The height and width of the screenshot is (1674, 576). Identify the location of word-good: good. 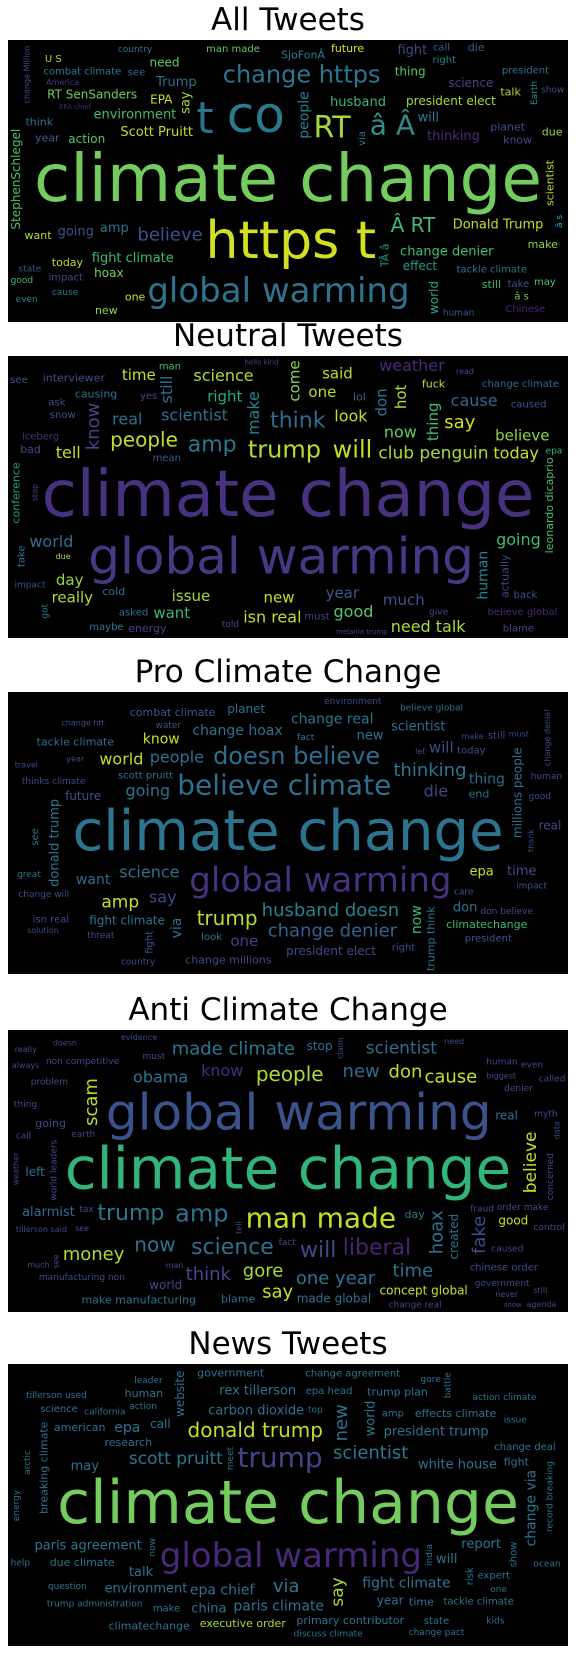
(354, 611).